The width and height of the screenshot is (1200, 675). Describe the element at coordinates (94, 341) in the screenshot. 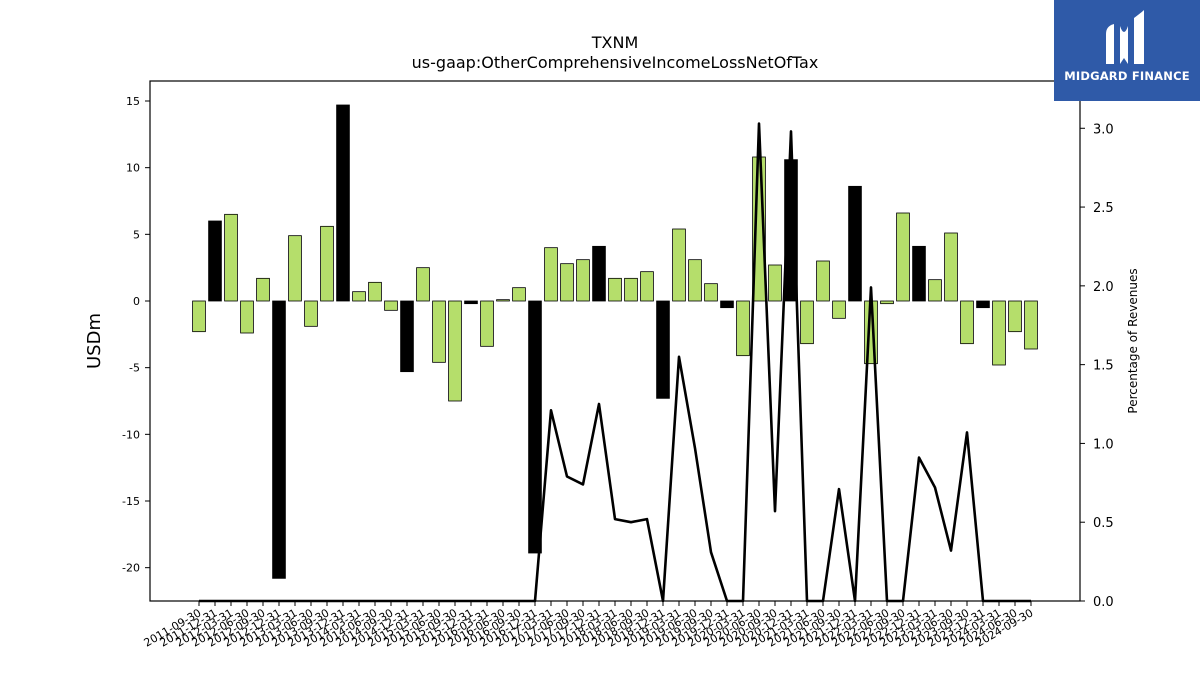

I see `y-axis-label: USDm` at that location.